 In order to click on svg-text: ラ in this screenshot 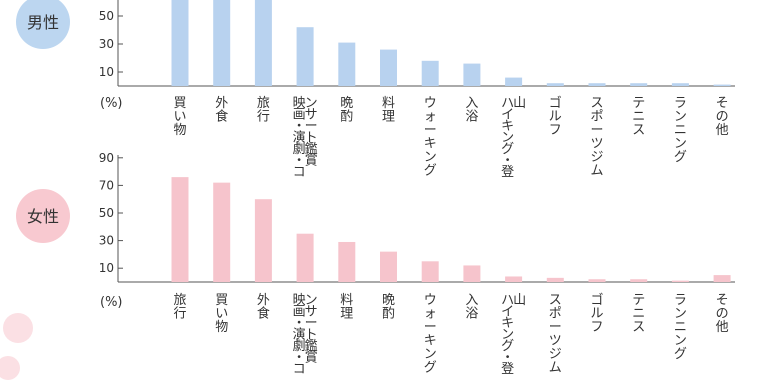, I will do `click(680, 103)`.